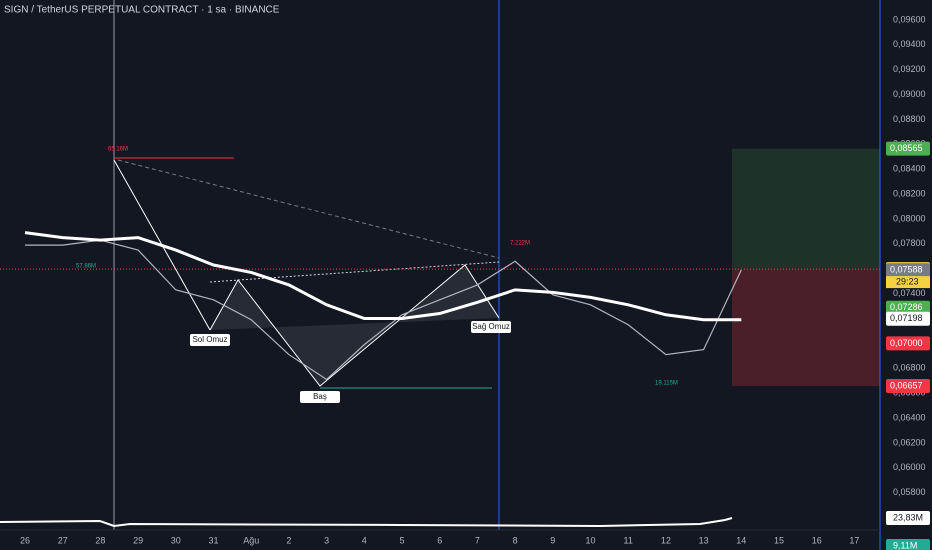 The height and width of the screenshot is (550, 932). I want to click on y-tick-label: 0,05800, so click(909, 492).